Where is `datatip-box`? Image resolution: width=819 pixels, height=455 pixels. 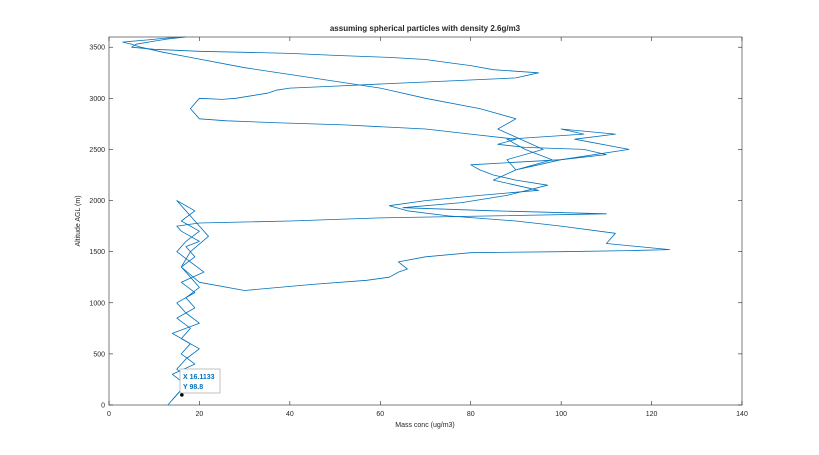
datatip-box is located at coordinates (200, 381).